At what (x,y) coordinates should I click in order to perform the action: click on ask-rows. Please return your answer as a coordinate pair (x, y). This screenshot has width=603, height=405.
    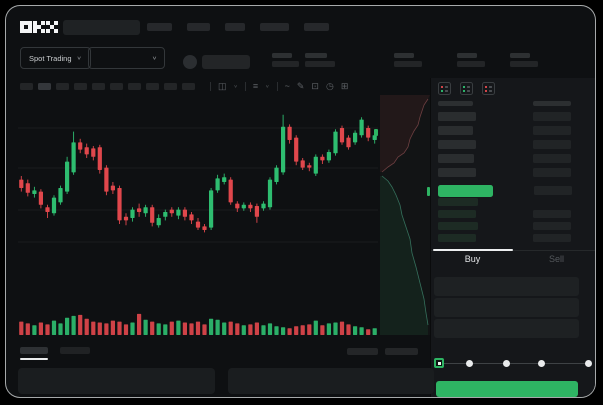
    Looking at the image, I should click on (513, 144).